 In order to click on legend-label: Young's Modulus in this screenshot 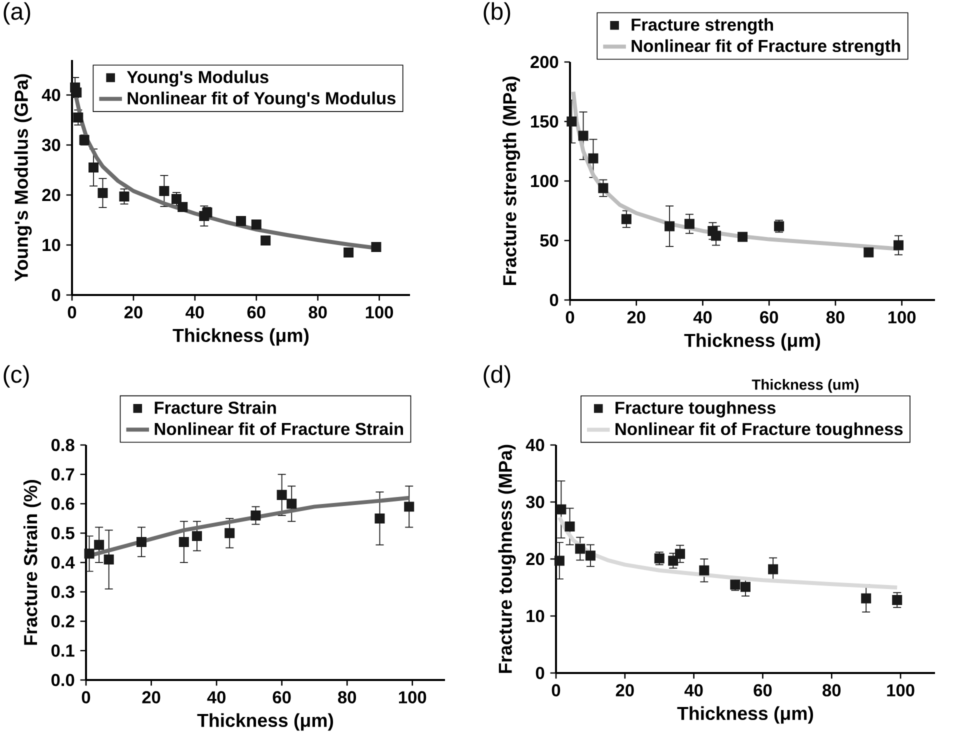, I will do `click(197, 78)`.